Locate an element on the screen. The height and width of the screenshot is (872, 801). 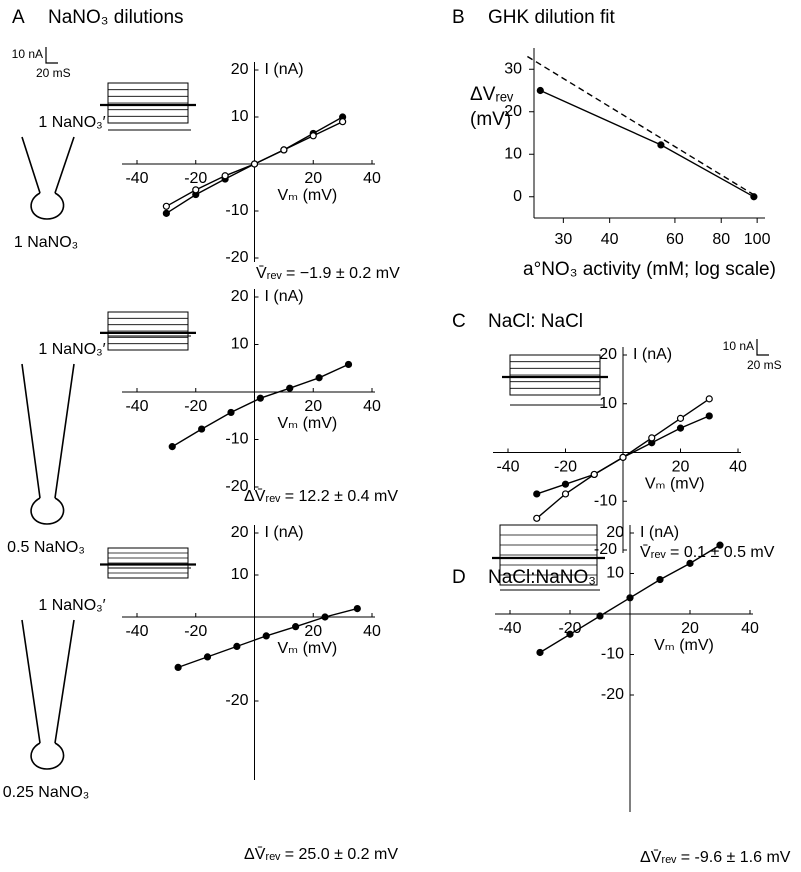
panel-title: NaCl:NaNO₃ is located at coordinates (542, 577).